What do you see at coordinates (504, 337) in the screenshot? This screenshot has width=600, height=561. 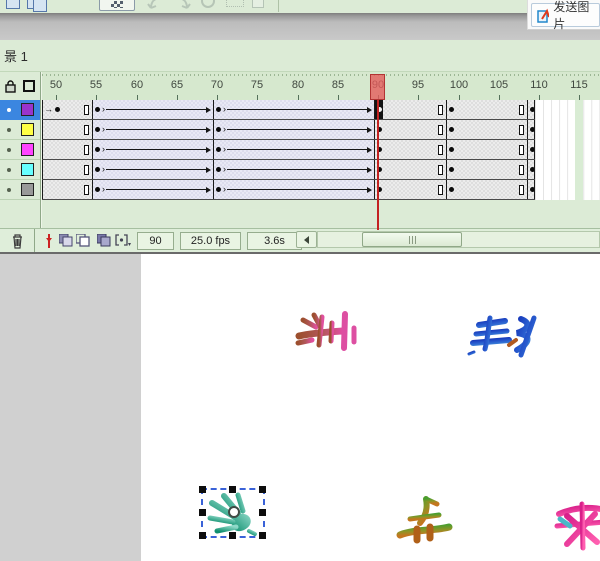 I see `artwork-glyph-blue` at bounding box center [504, 337].